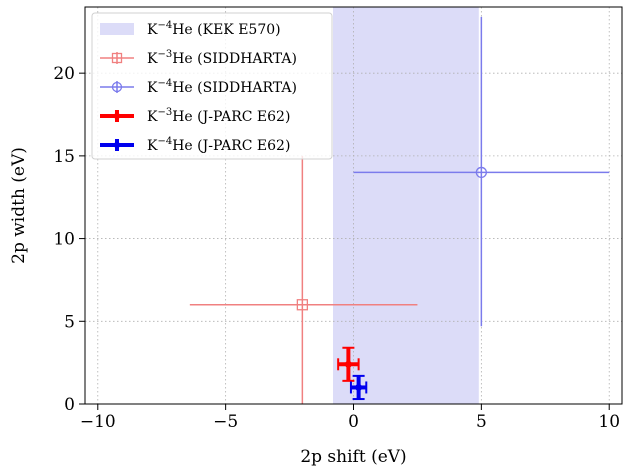 The image size is (623, 471). I want to click on x-tick-label-4: 10, so click(609, 422).